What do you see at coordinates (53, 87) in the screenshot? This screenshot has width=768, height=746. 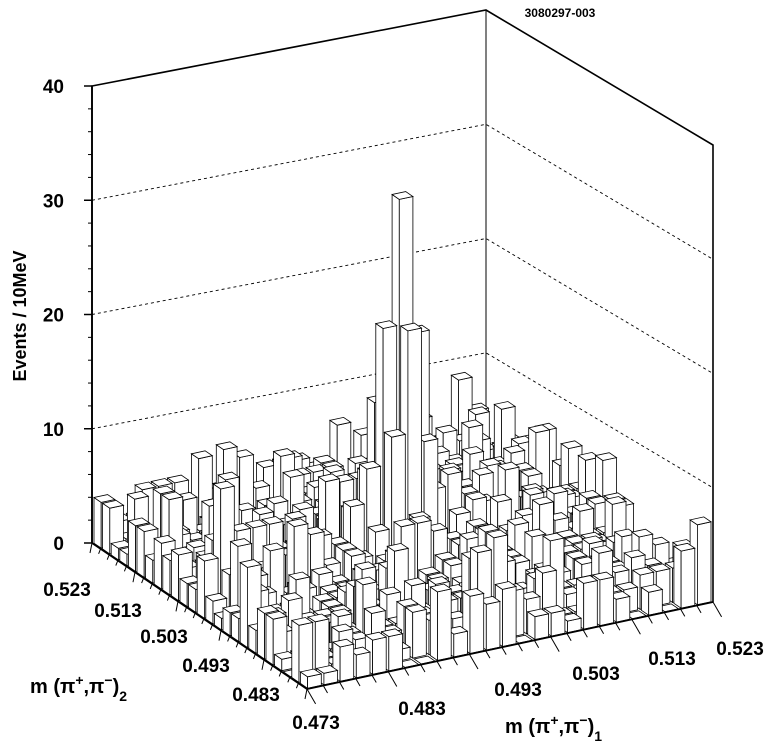 I see `z-tick-label: 40` at bounding box center [53, 87].